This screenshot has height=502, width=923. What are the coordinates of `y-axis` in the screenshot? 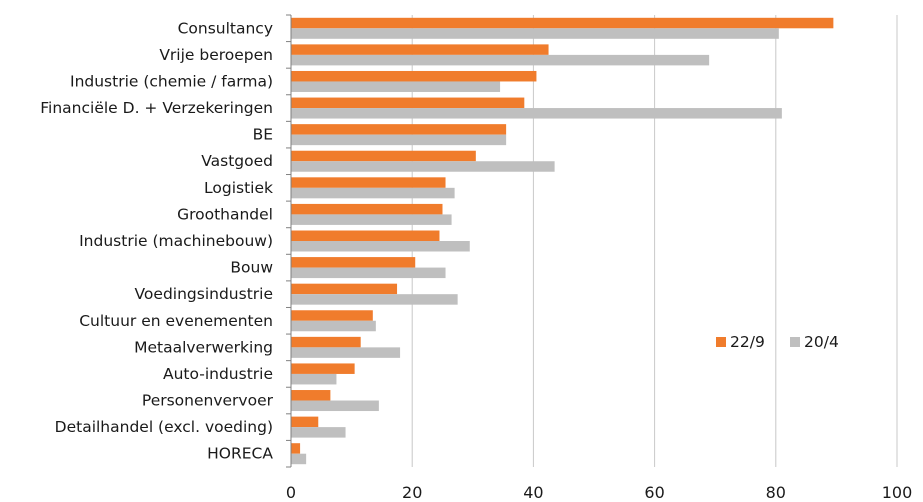 It's located at (289, 241).